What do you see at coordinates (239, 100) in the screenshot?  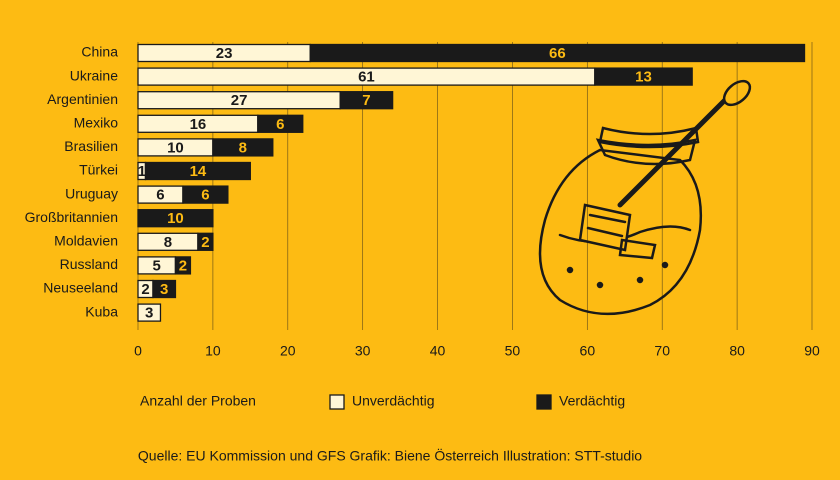 I see `value-label: 27` at bounding box center [239, 100].